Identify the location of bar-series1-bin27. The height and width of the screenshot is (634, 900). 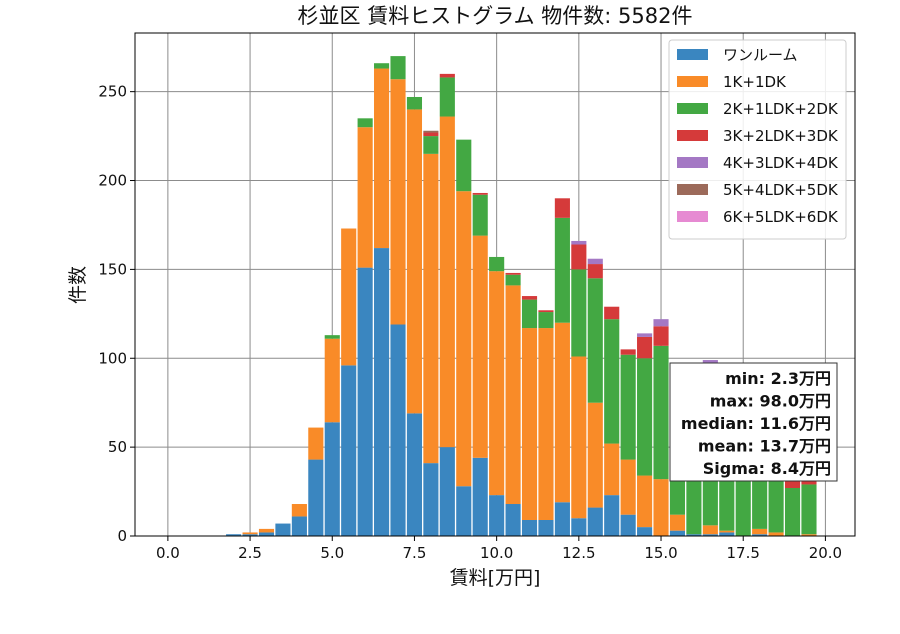
(677, 522).